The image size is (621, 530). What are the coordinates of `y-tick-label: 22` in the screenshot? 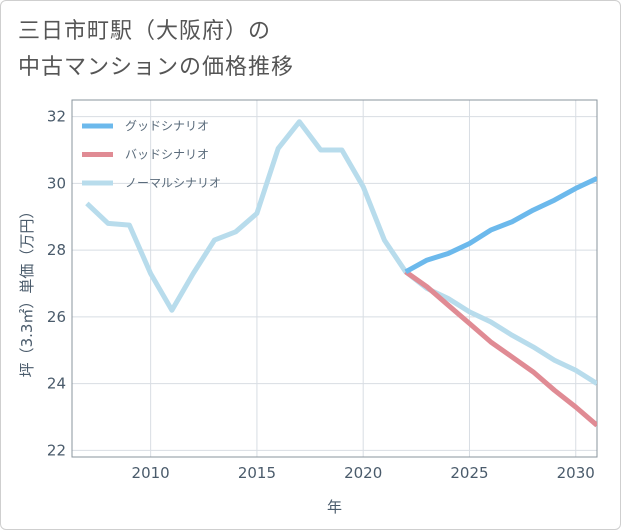 It's located at (56, 450).